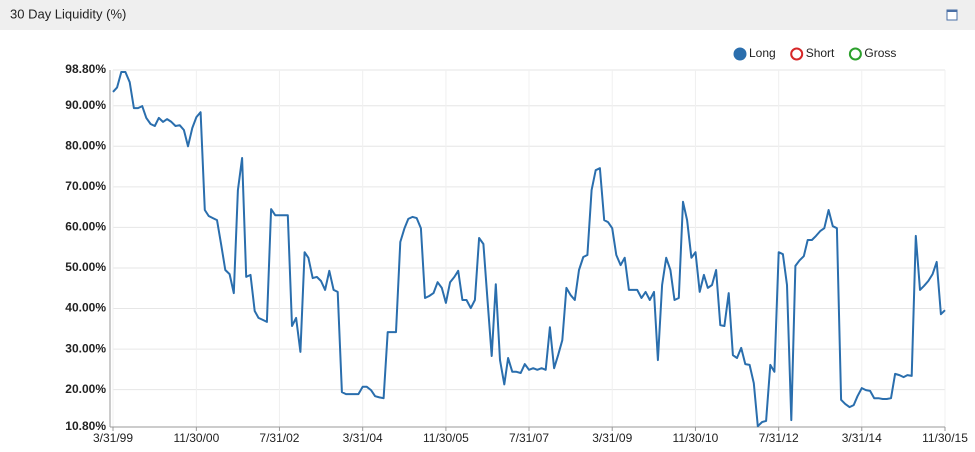  Describe the element at coordinates (945, 438) in the screenshot. I see `x-tick-label: 11/30/15` at that location.